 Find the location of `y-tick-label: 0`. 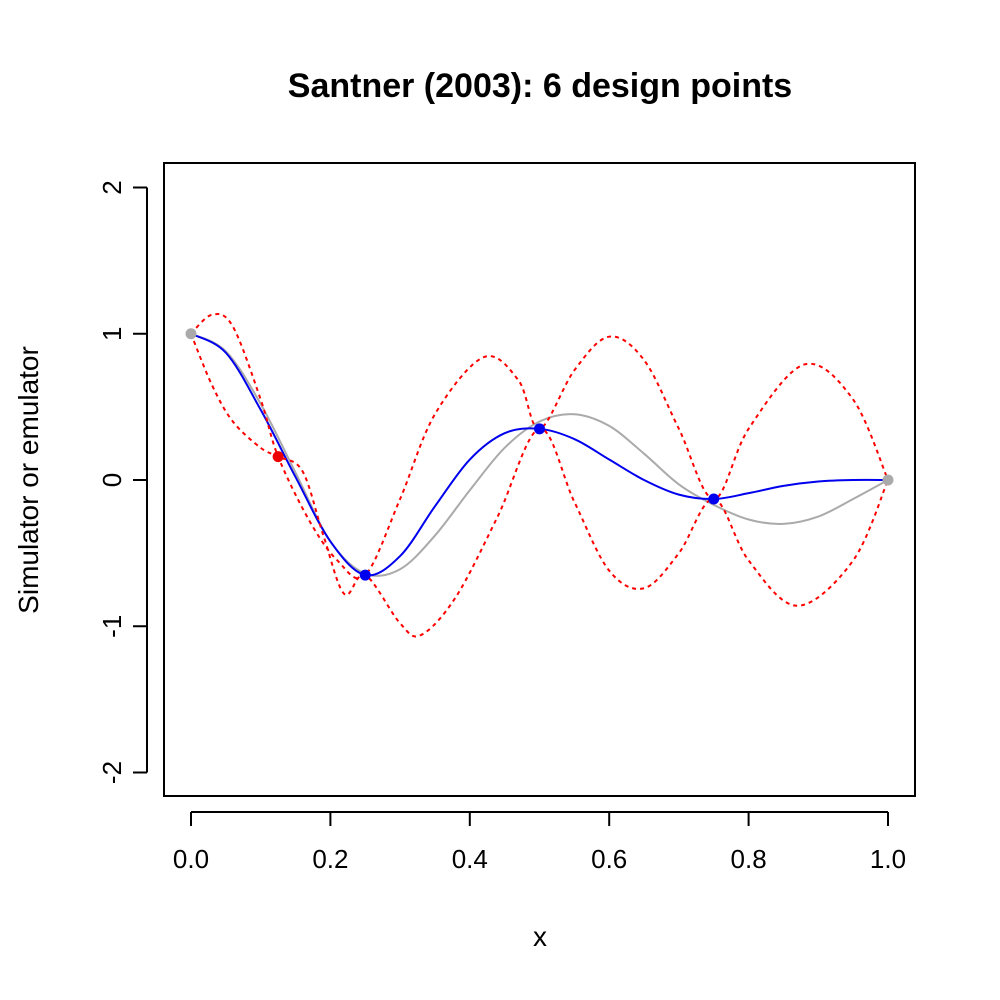

y-tick-label: 0 is located at coordinates (112, 480).